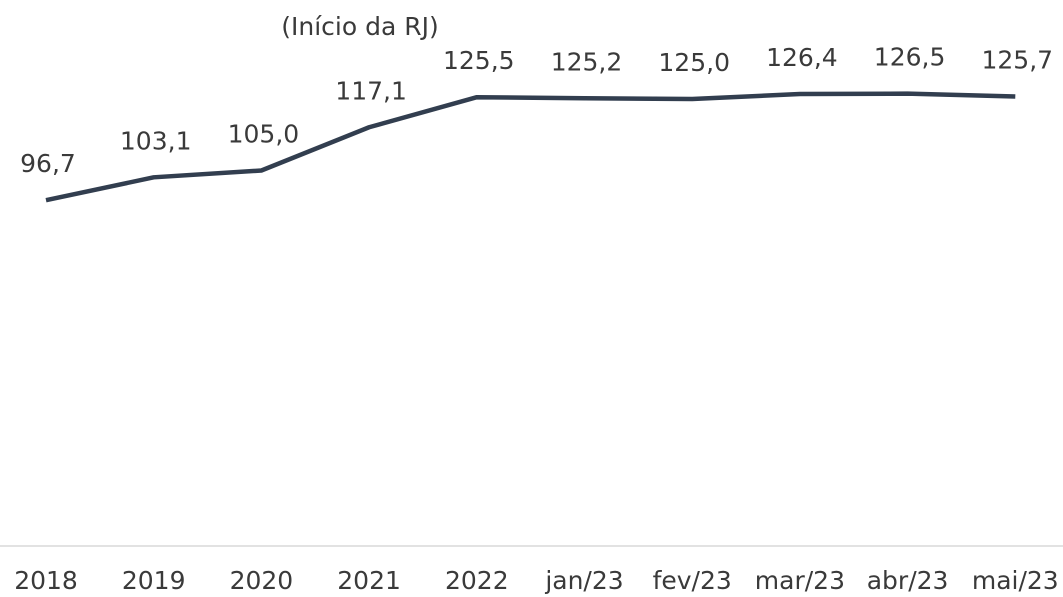 The width and height of the screenshot is (1063, 597). I want to click on x-tick-label: 2020, so click(262, 580).